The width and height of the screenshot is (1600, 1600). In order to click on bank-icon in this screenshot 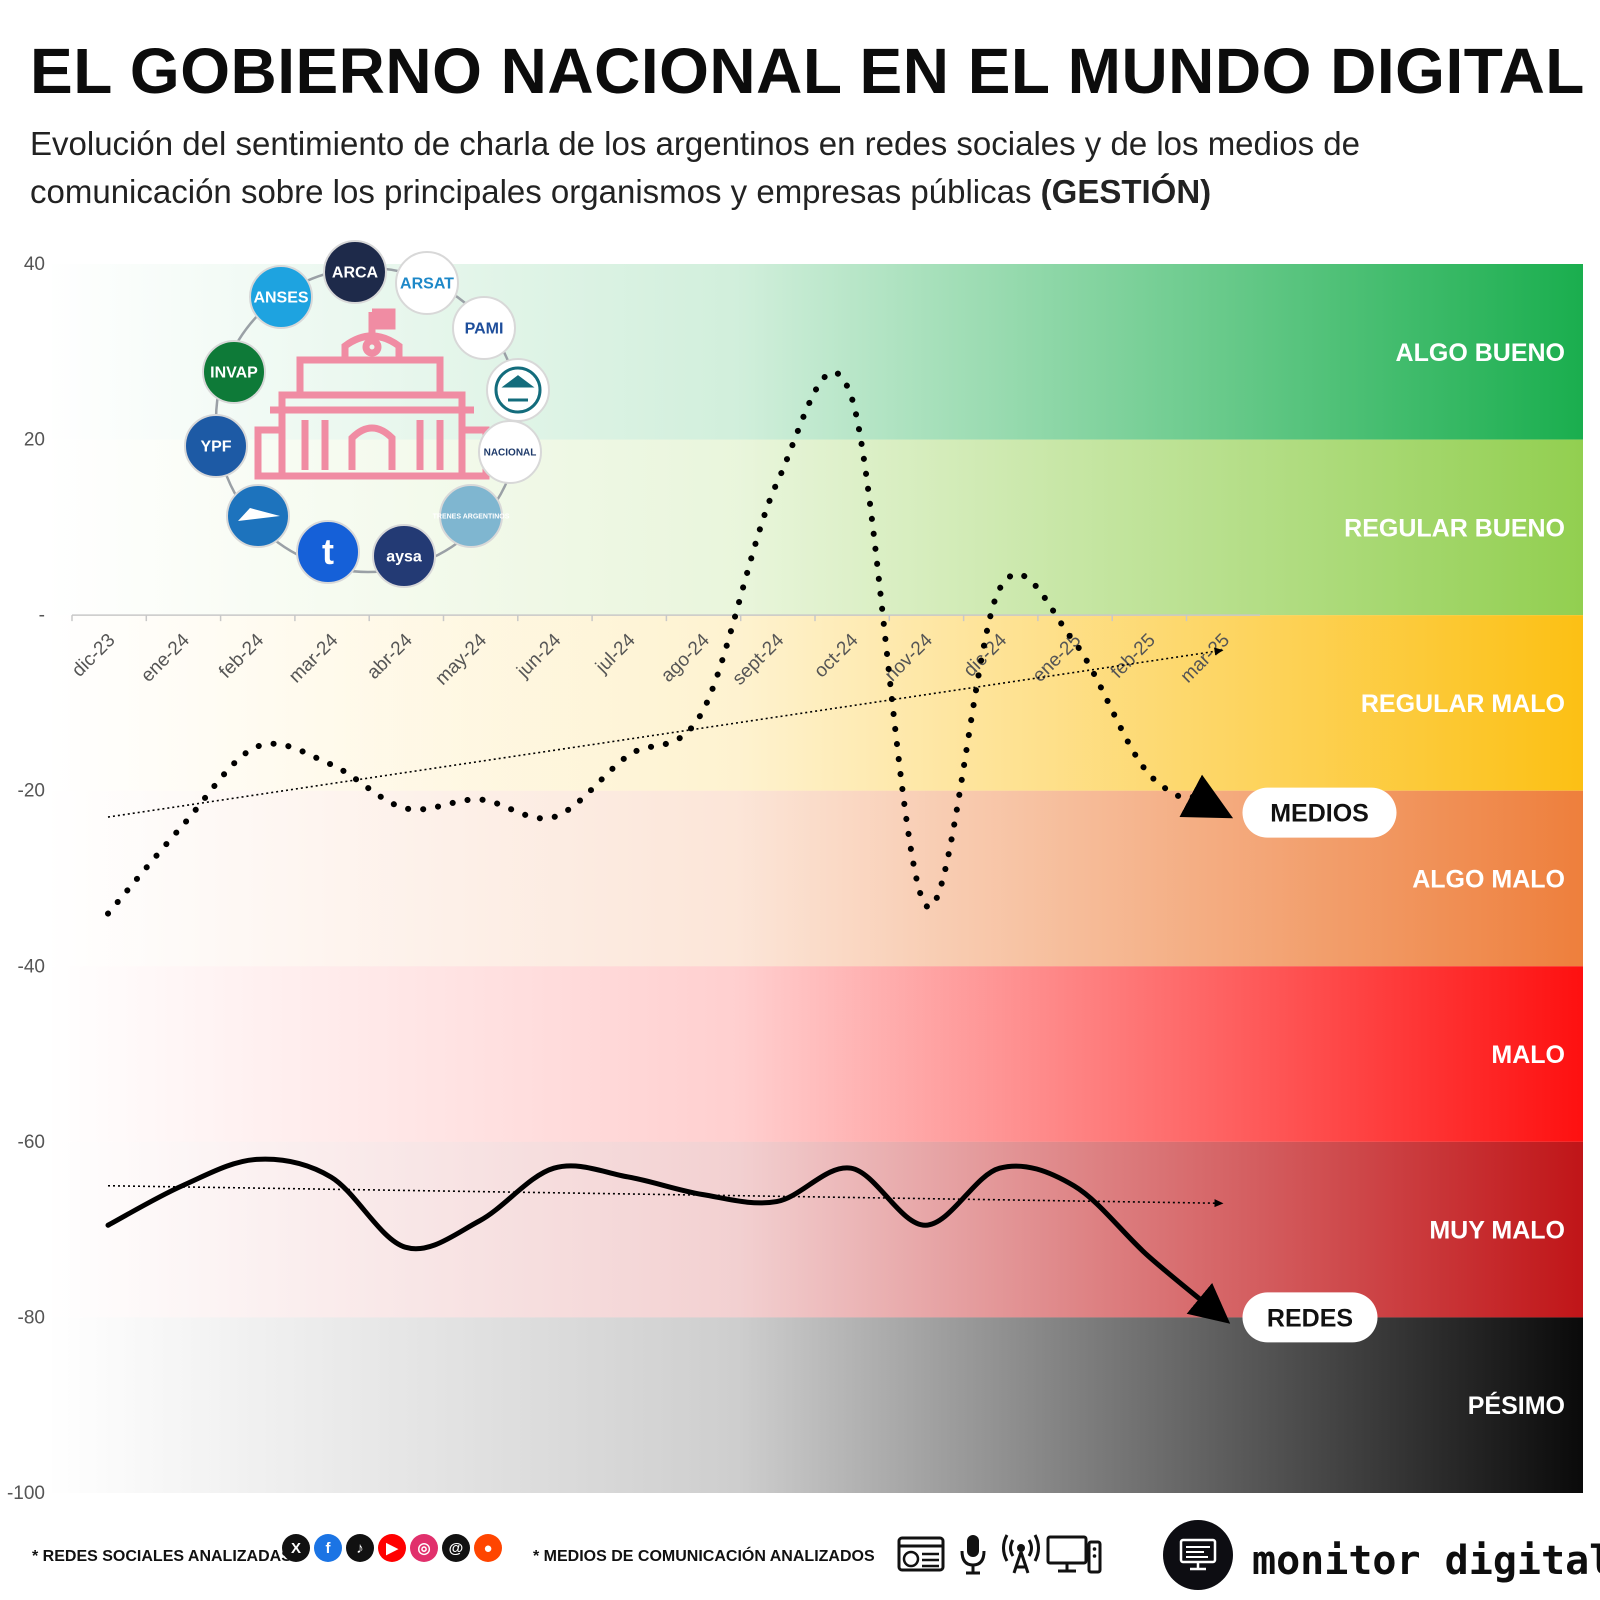, I will do `click(518, 390)`.